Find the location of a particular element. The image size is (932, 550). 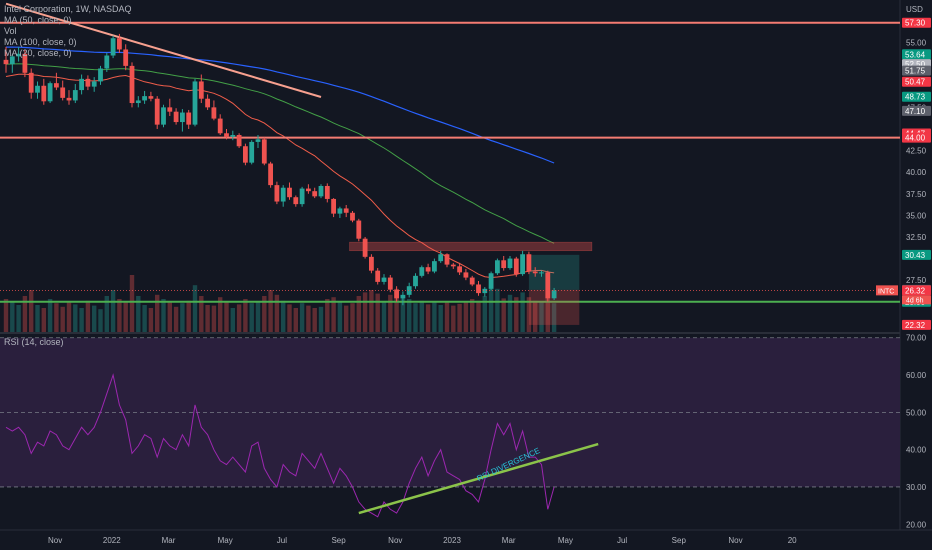

divergence-line is located at coordinates (478, 478).